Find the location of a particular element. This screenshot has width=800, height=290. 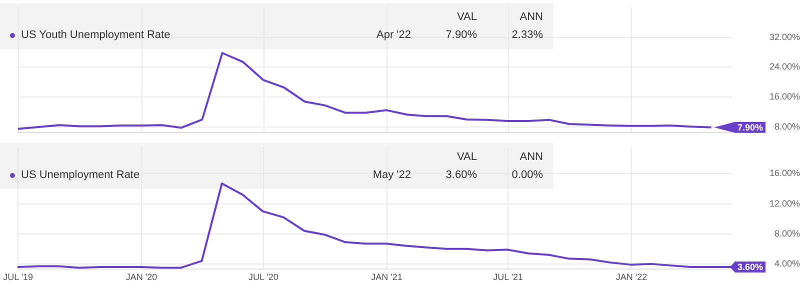

y-tick-label: 24.00% is located at coordinates (784, 67).